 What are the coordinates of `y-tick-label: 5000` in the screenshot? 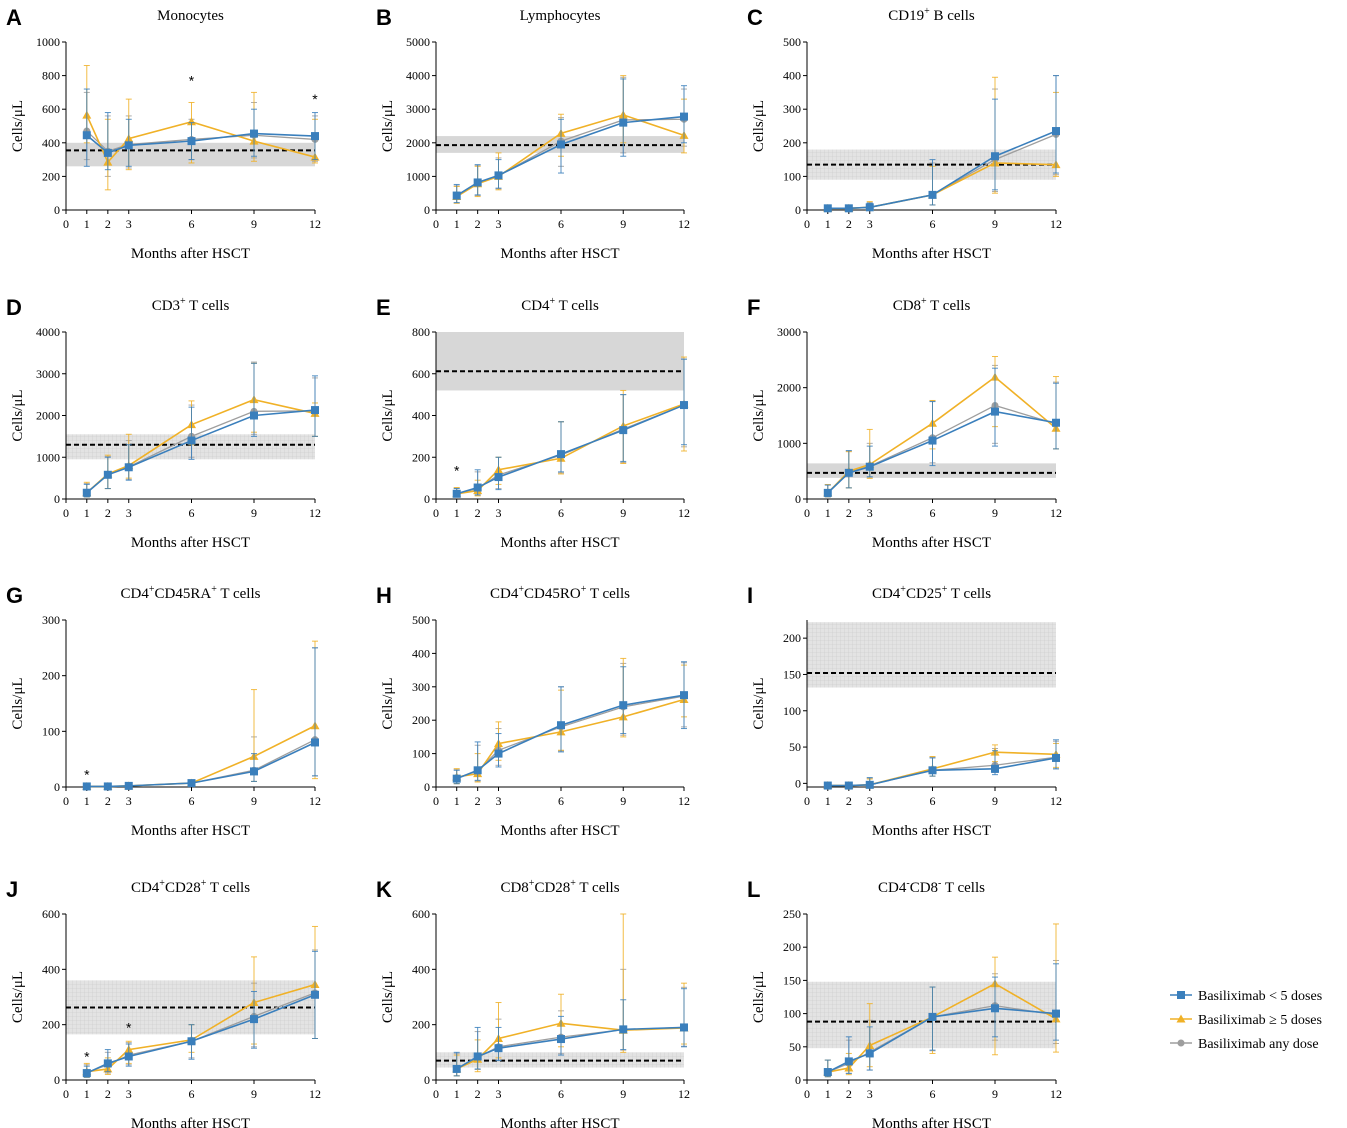 It's located at (418, 42).